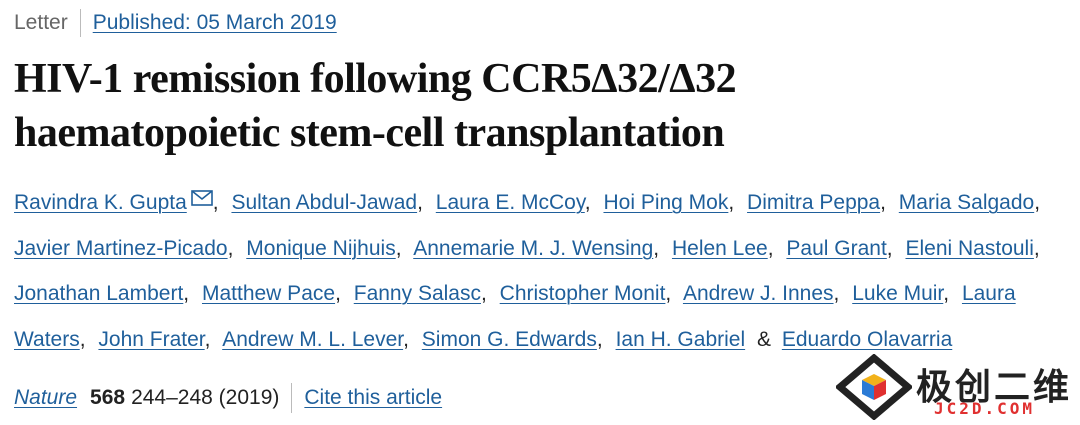 This screenshot has height=425, width=1080. Describe the element at coordinates (324, 202) in the screenshot. I see `author-link: Sultan Abdul-Jawad` at that location.